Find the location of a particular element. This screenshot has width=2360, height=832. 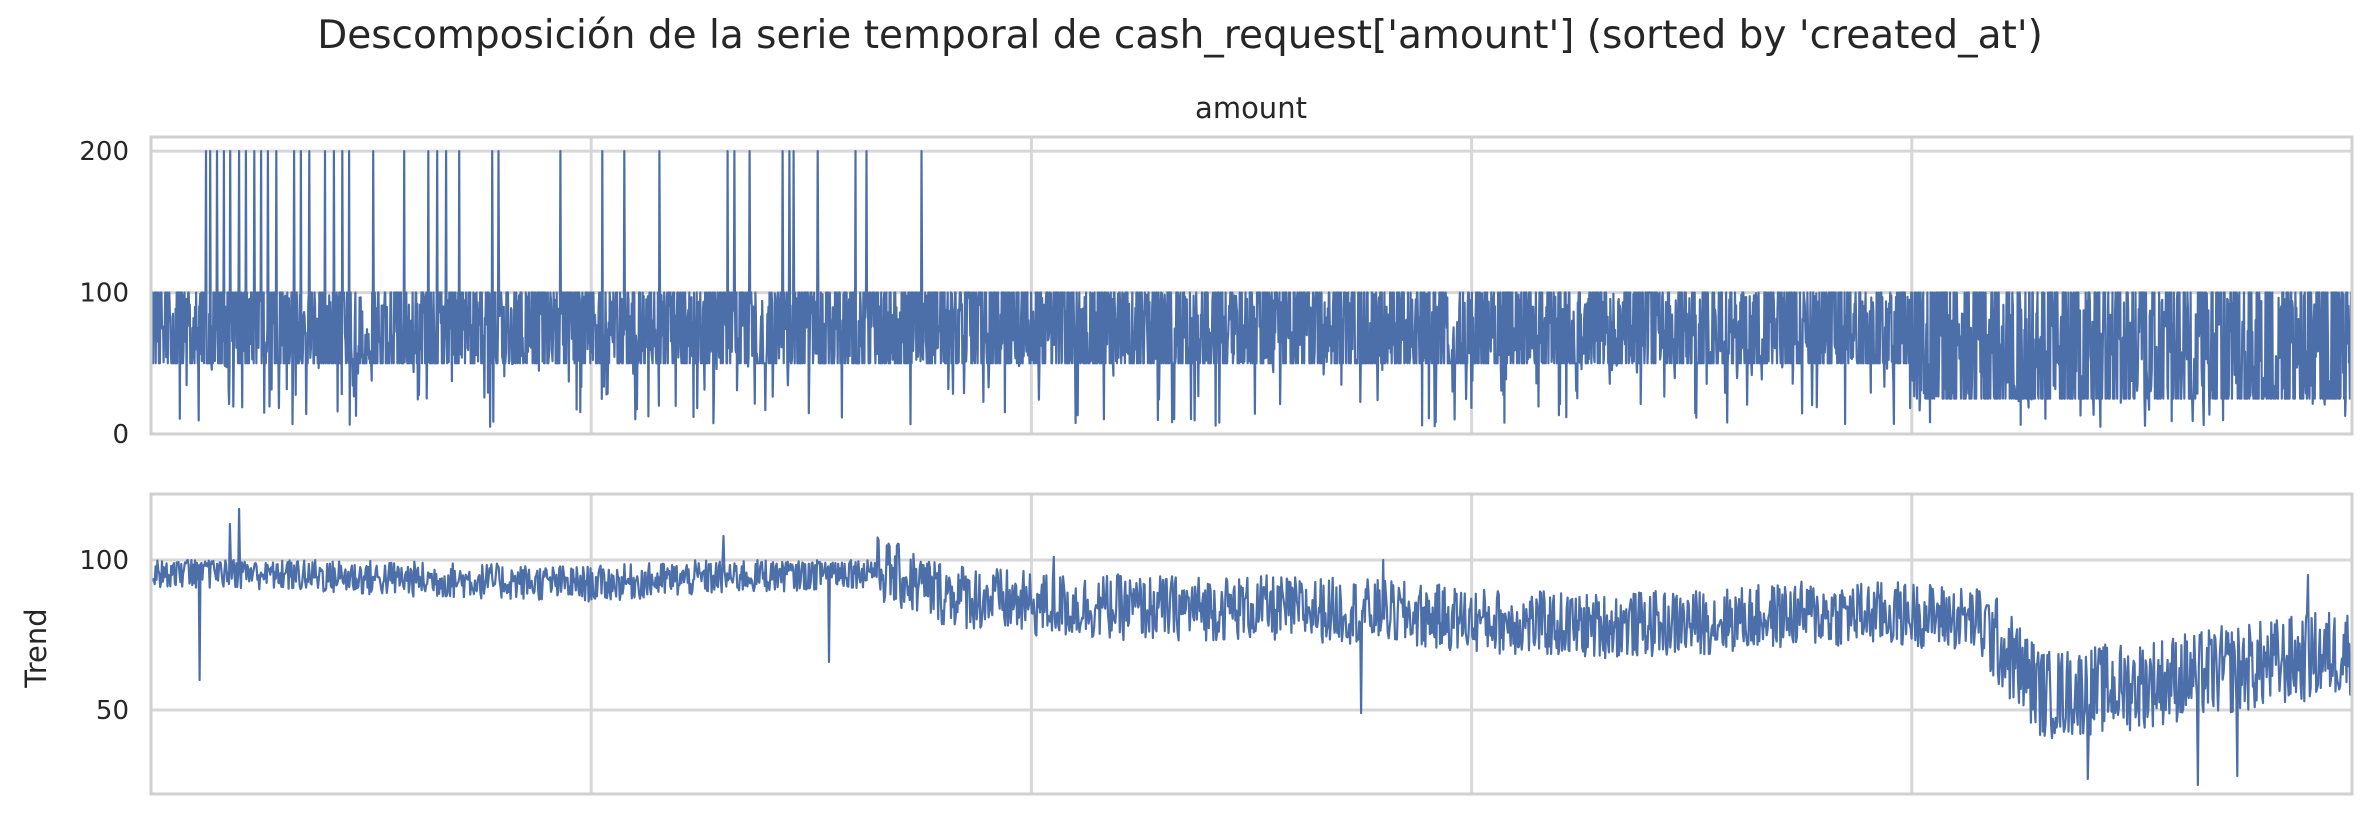

y-tick-label: 0 is located at coordinates (120, 435).